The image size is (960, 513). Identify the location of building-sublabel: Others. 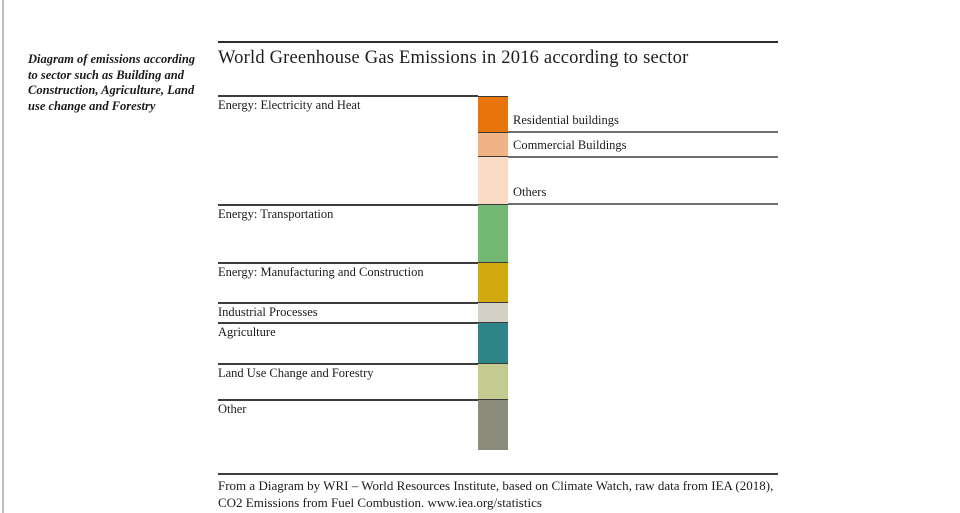
(530, 192).